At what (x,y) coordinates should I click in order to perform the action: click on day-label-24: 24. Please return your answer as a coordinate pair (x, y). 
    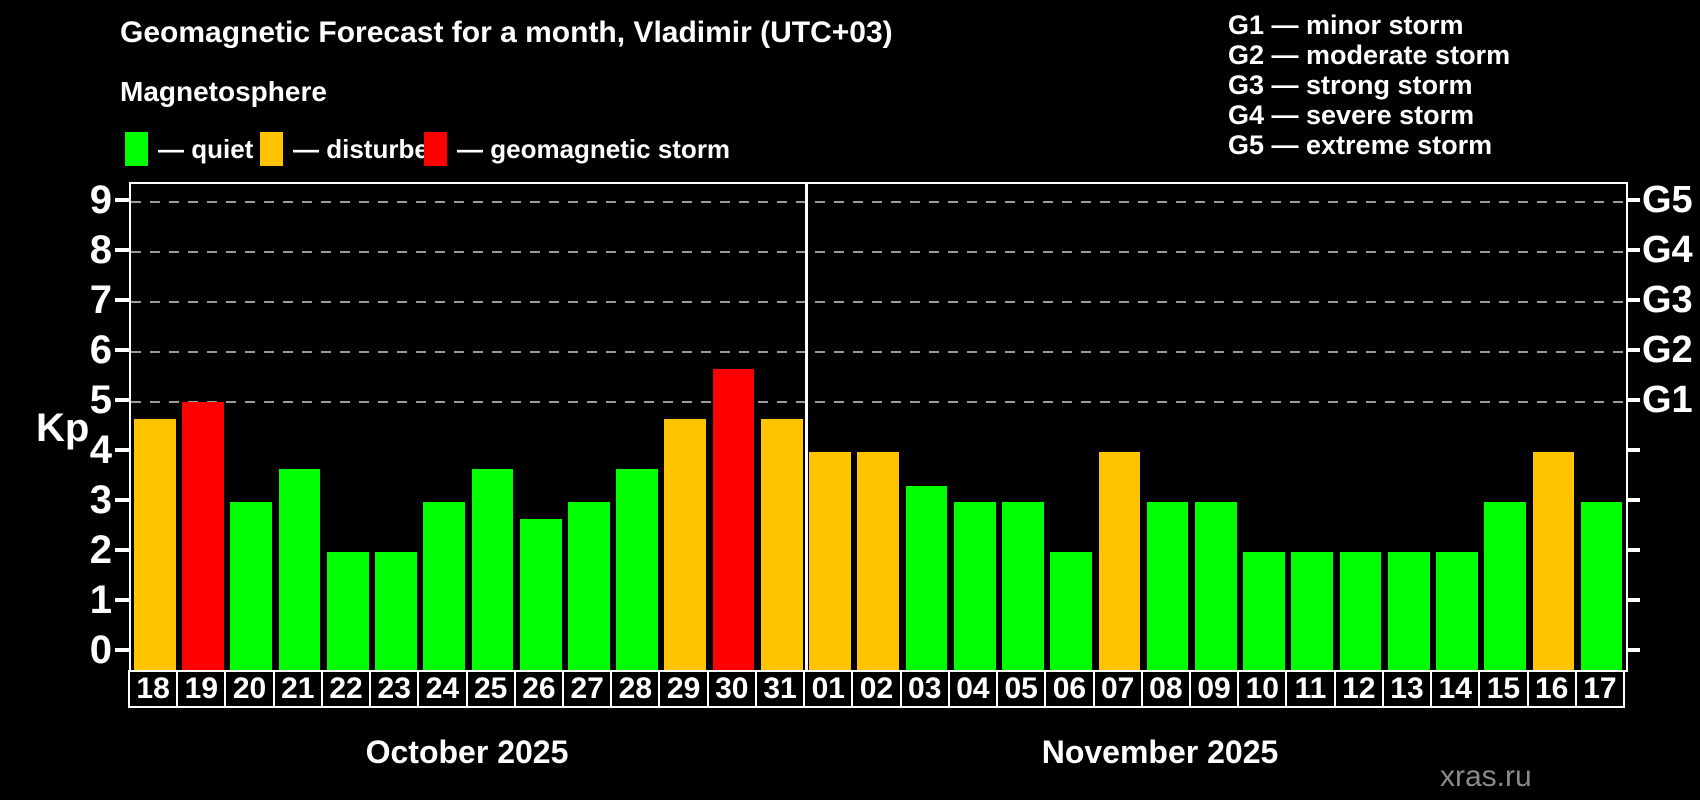
    Looking at the image, I should click on (442, 689).